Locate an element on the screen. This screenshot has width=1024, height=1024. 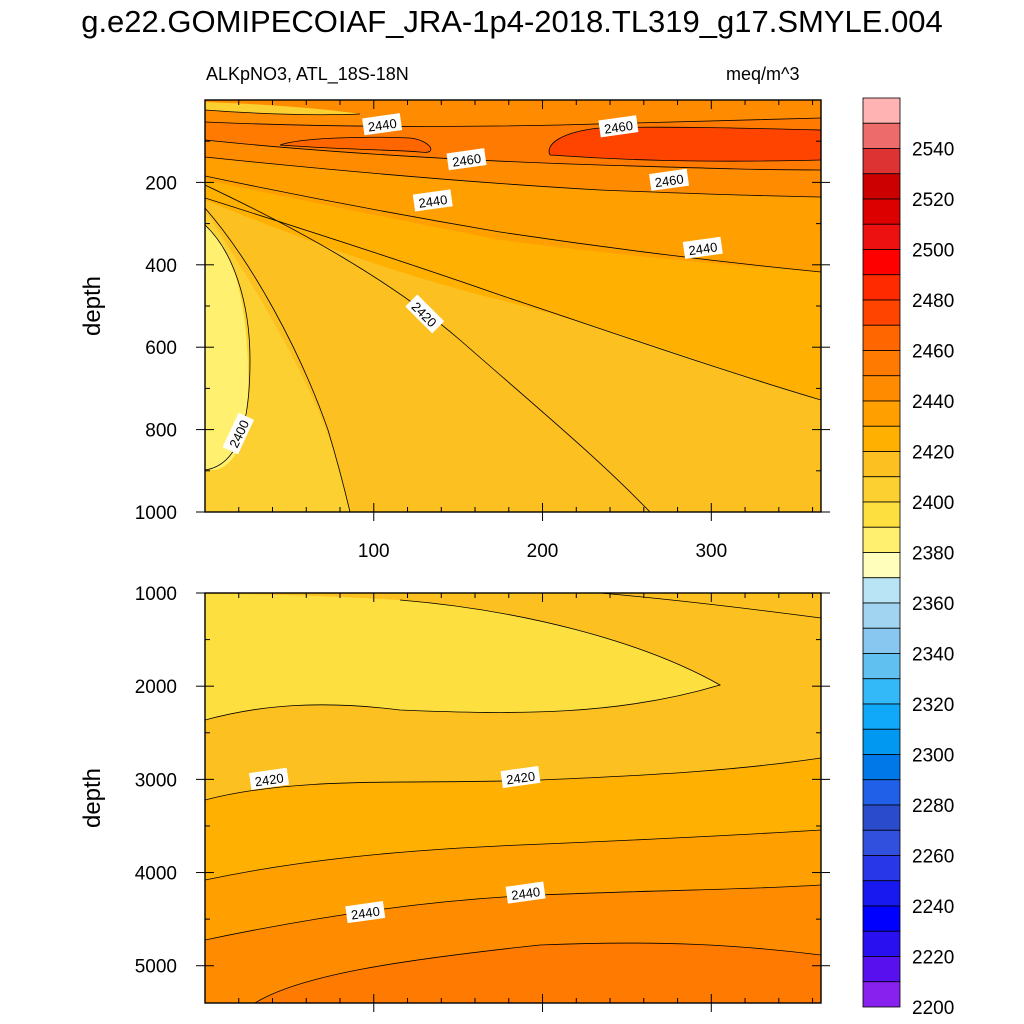
x-tick-label: 100 is located at coordinates (374, 551).